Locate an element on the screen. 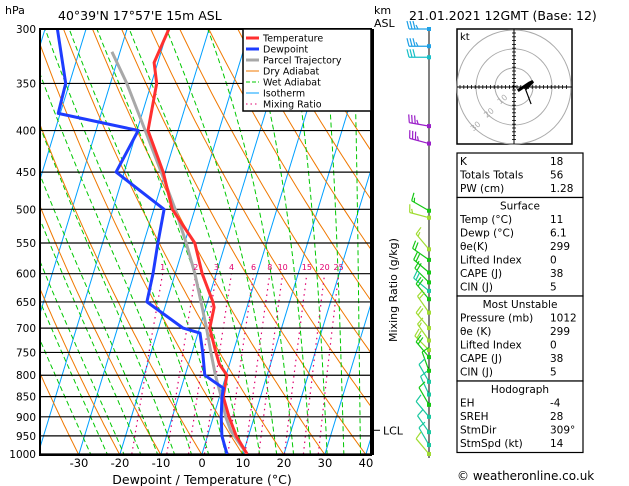 This screenshot has width=629, height=486. table-title: Hodograph is located at coordinates (520, 390).